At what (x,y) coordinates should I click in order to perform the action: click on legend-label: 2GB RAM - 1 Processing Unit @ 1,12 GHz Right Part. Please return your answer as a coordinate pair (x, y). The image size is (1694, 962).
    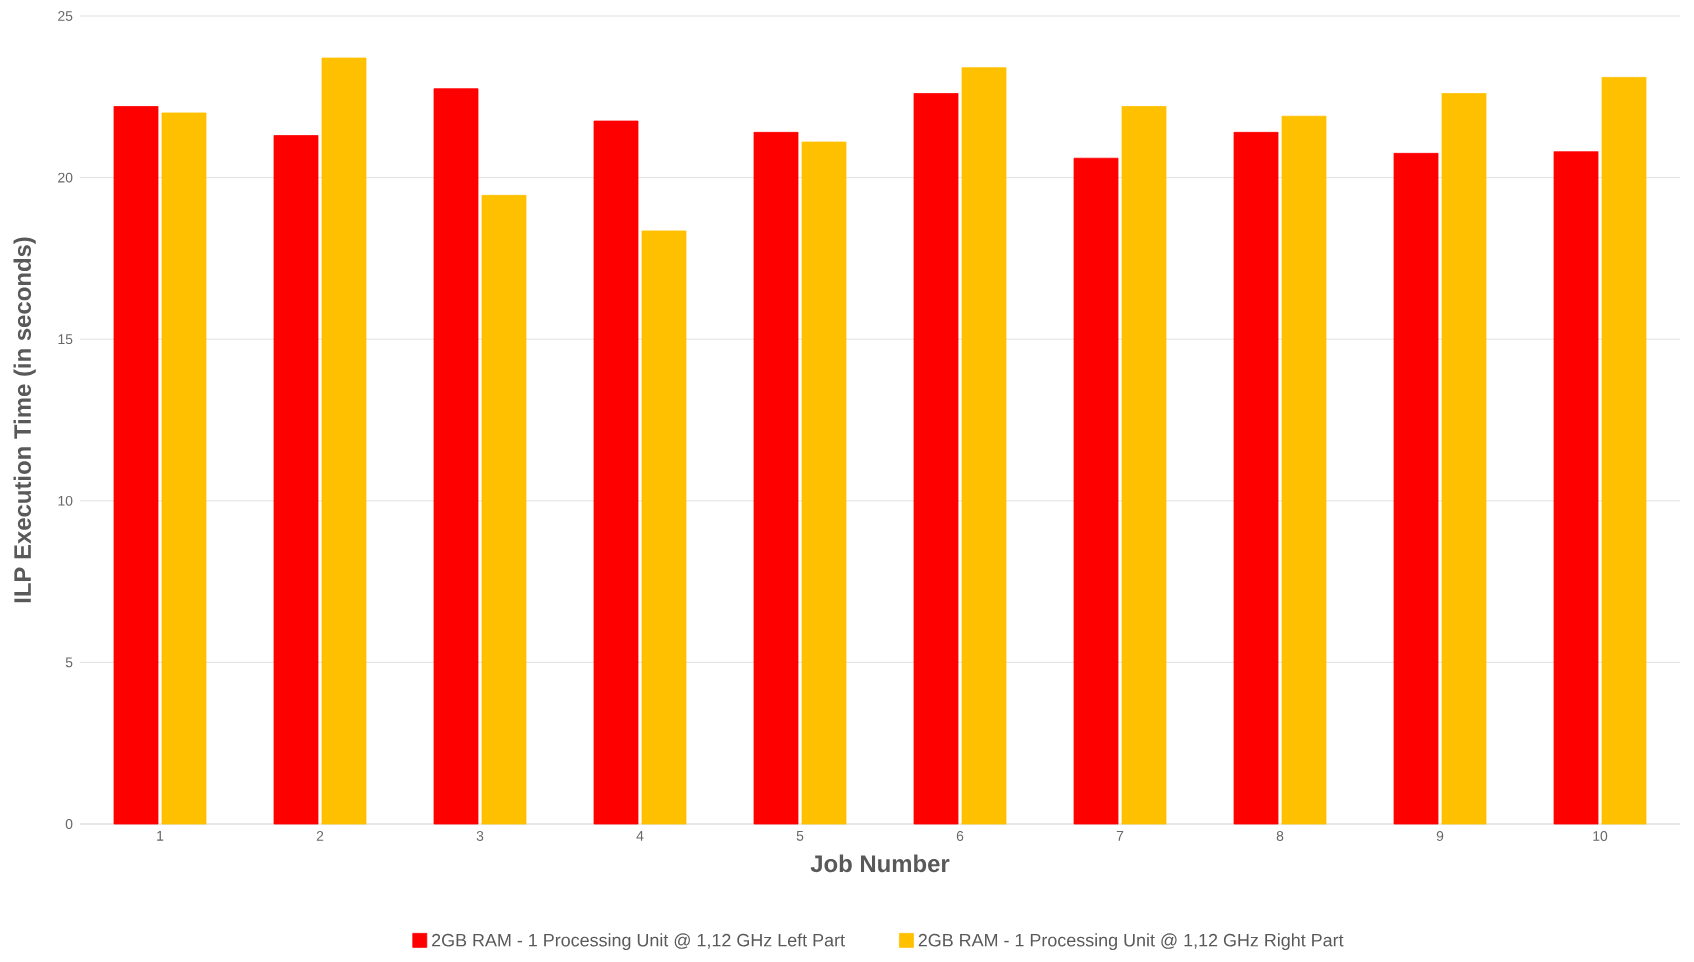
    Looking at the image, I should click on (1131, 942).